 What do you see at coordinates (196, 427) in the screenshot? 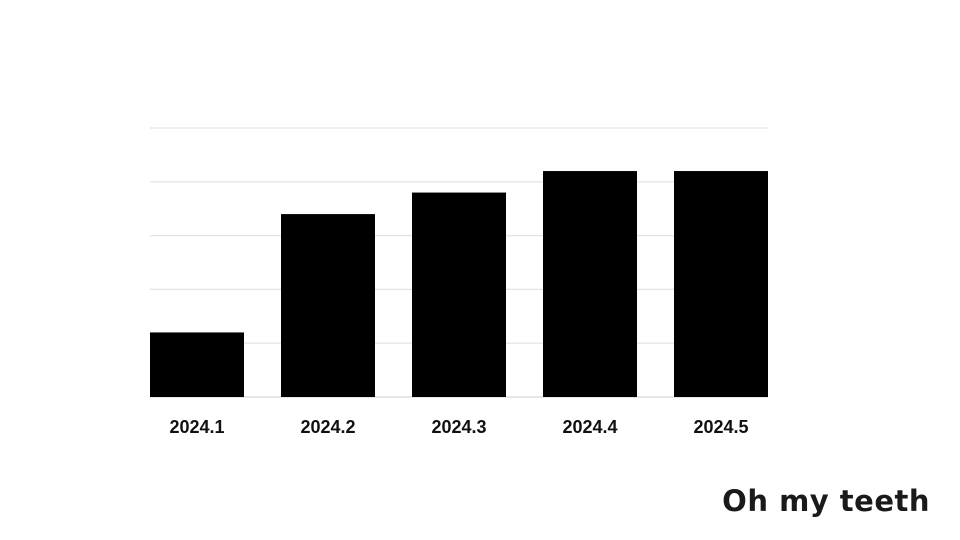
I see `x-tick-label-2024.1: 2024.1` at bounding box center [196, 427].